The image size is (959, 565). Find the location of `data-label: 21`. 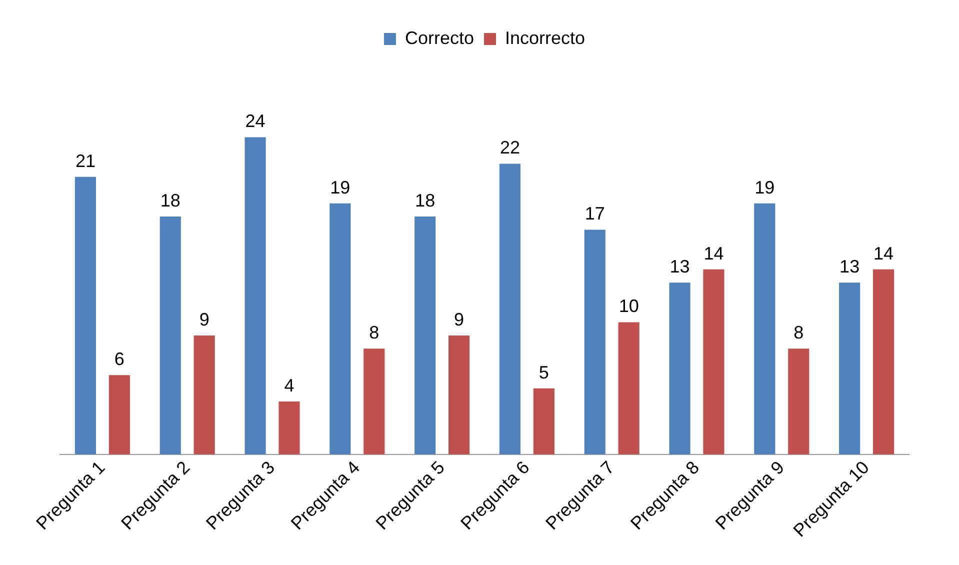

data-label: 21 is located at coordinates (85, 160).